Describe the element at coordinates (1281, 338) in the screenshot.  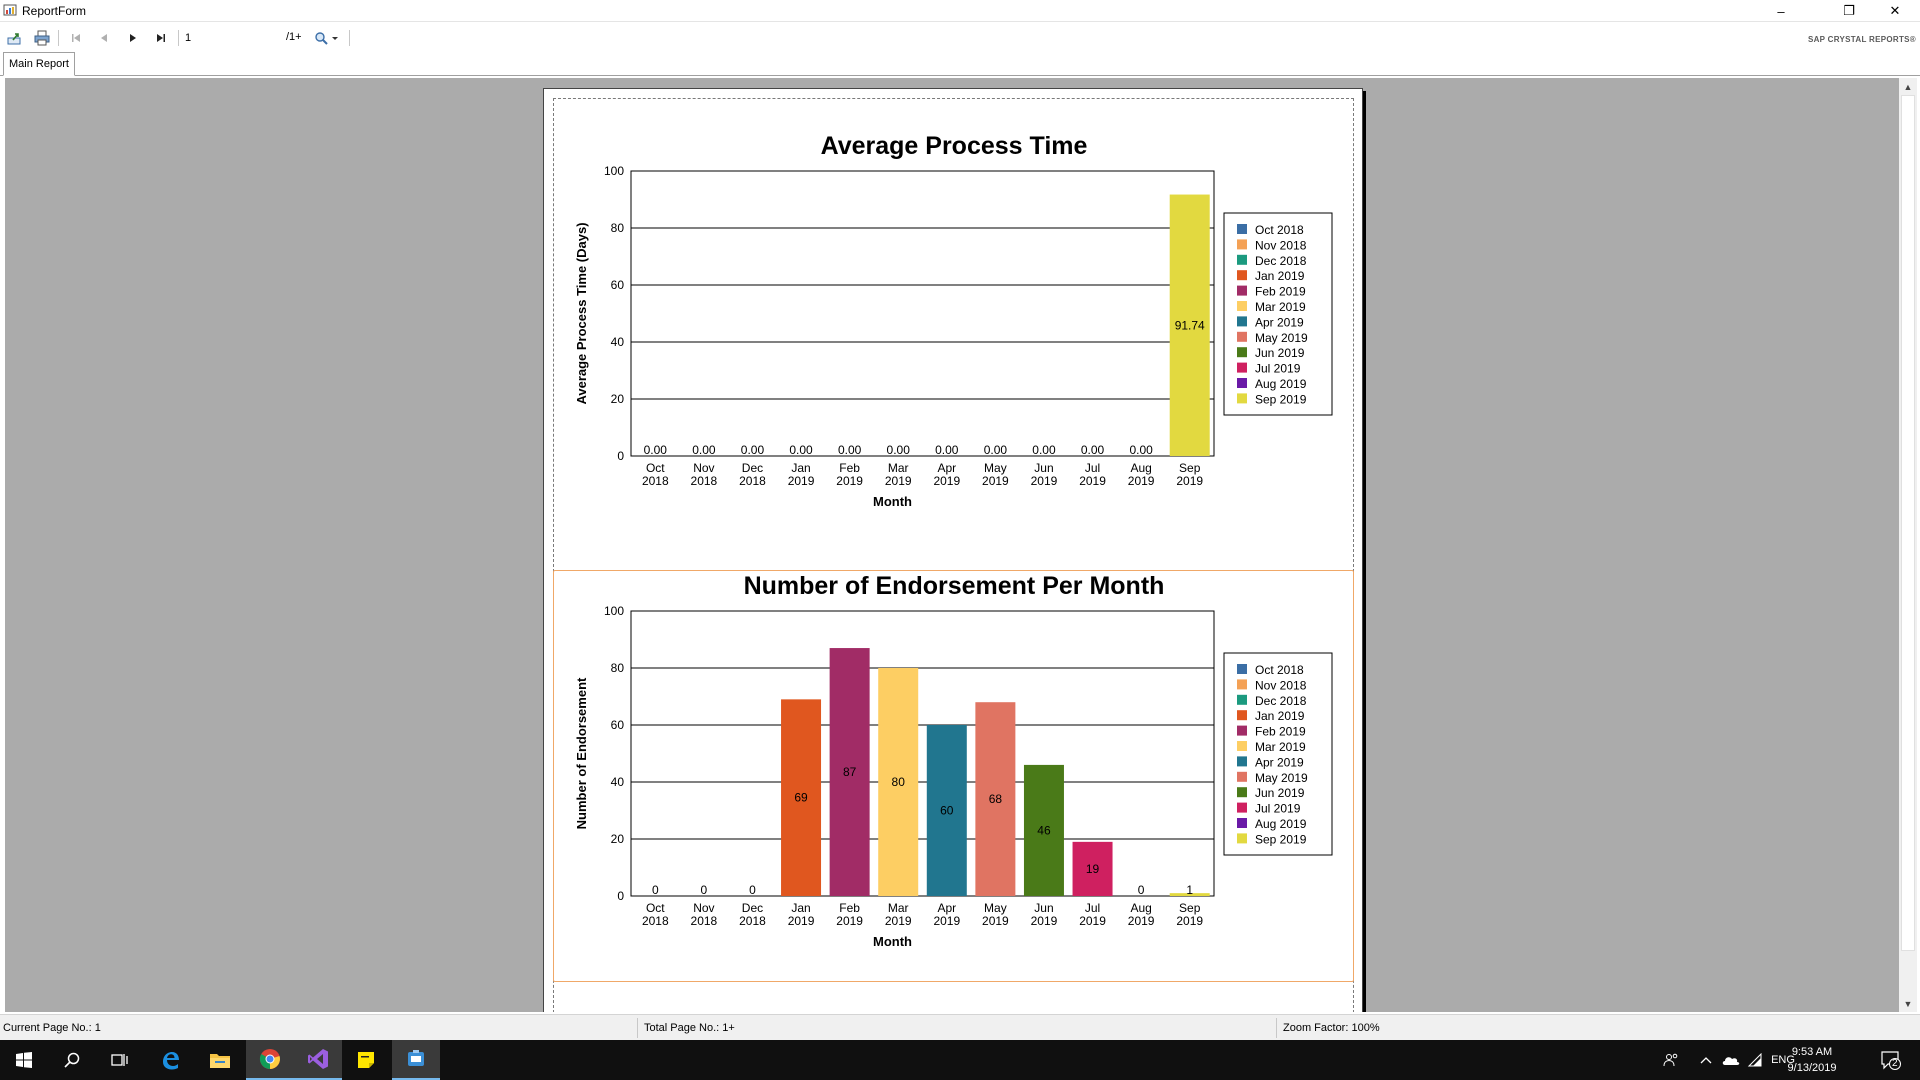
I see `legend-entry: May 2019` at that location.